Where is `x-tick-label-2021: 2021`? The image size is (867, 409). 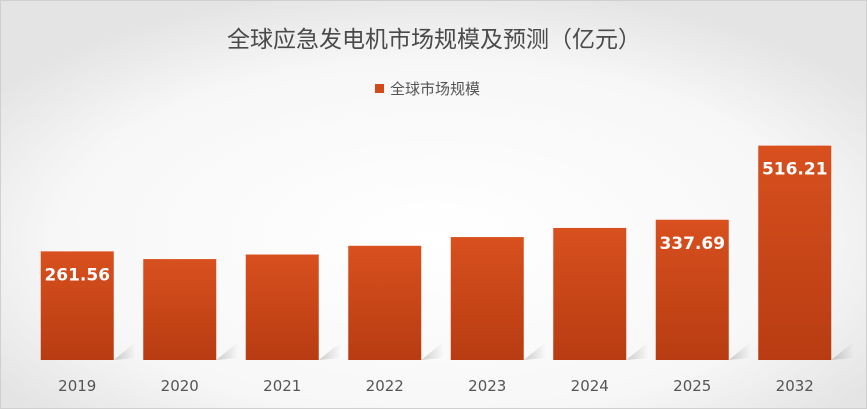 x-tick-label-2021: 2021 is located at coordinates (282, 386).